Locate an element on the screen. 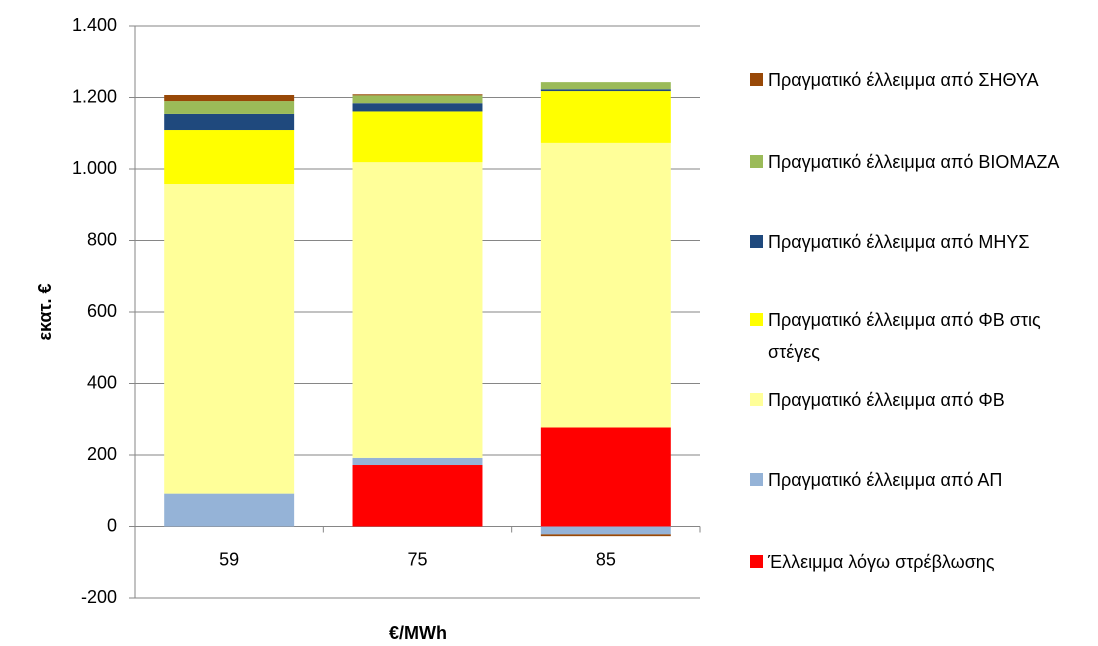 The height and width of the screenshot is (646, 1098). y-tick-label: 0 is located at coordinates (112, 525).